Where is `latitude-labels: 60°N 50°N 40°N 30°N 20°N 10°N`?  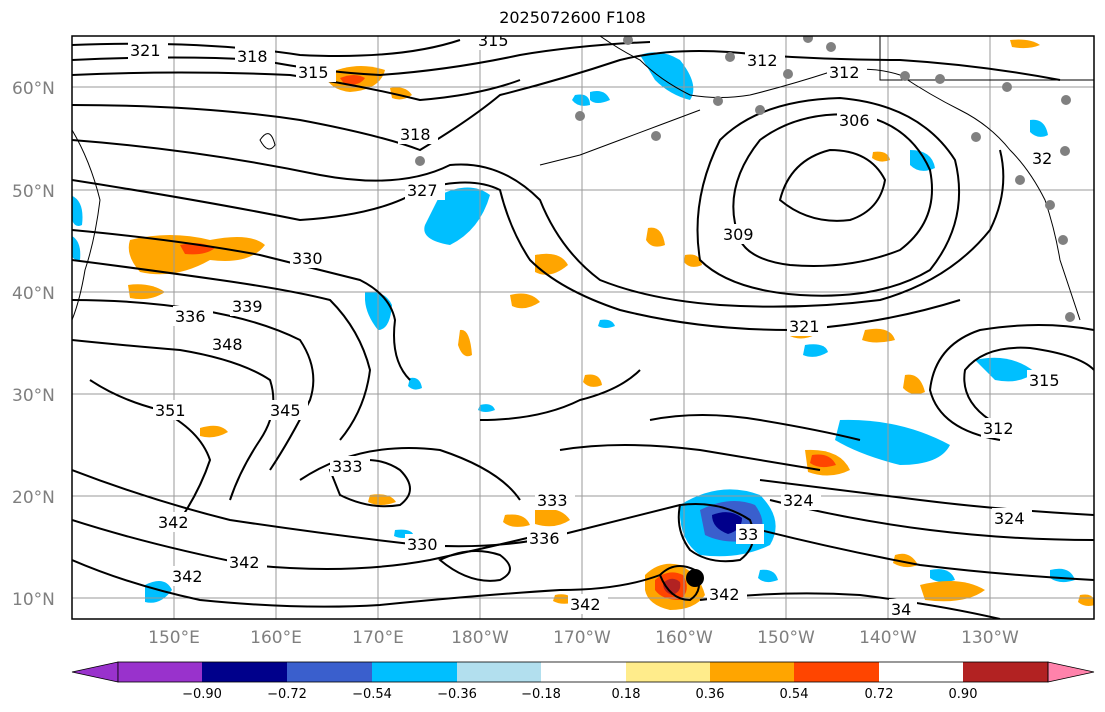
latitude-labels: 60°N 50°N 40°N 30°N 20°N 10°N is located at coordinates (33, 344).